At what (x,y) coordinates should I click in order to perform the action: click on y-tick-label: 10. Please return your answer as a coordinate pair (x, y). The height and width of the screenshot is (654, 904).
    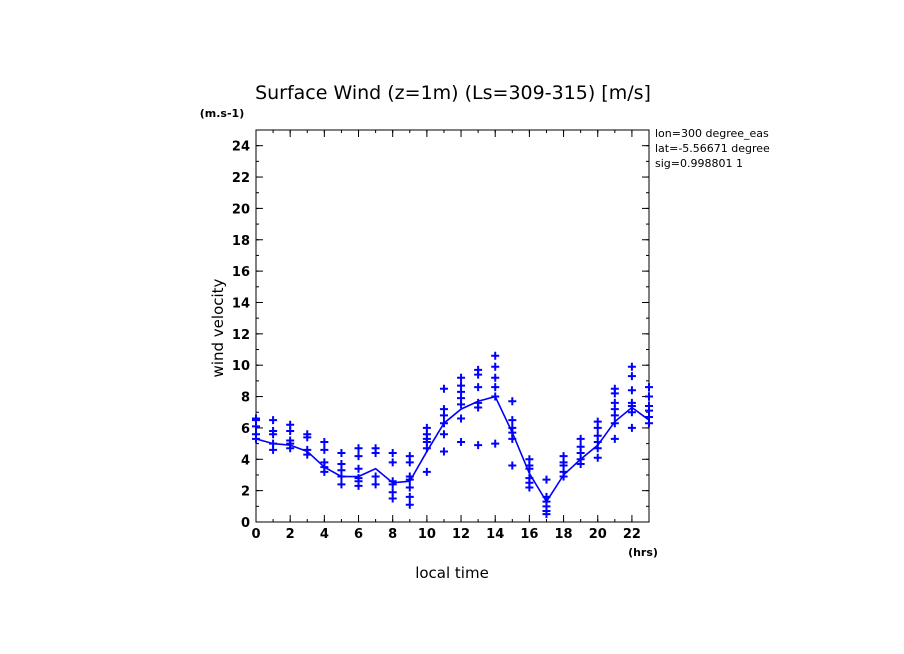
    Looking at the image, I should click on (241, 366).